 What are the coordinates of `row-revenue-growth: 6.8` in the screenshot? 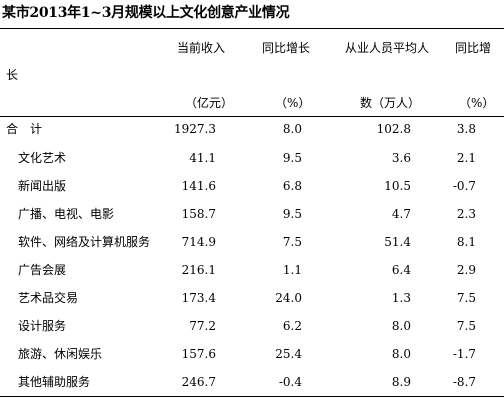 It's located at (292, 186).